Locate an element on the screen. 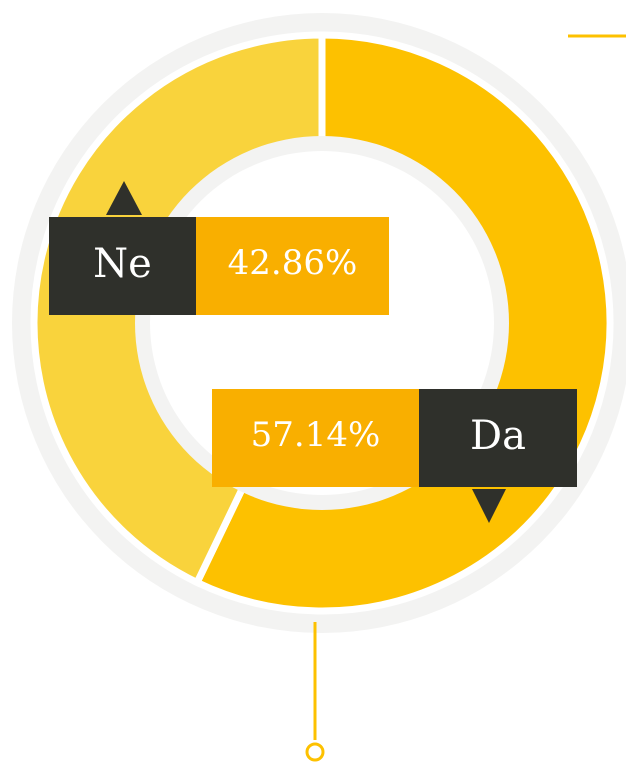 The height and width of the screenshot is (763, 626). category-label: Ne is located at coordinates (122, 264).